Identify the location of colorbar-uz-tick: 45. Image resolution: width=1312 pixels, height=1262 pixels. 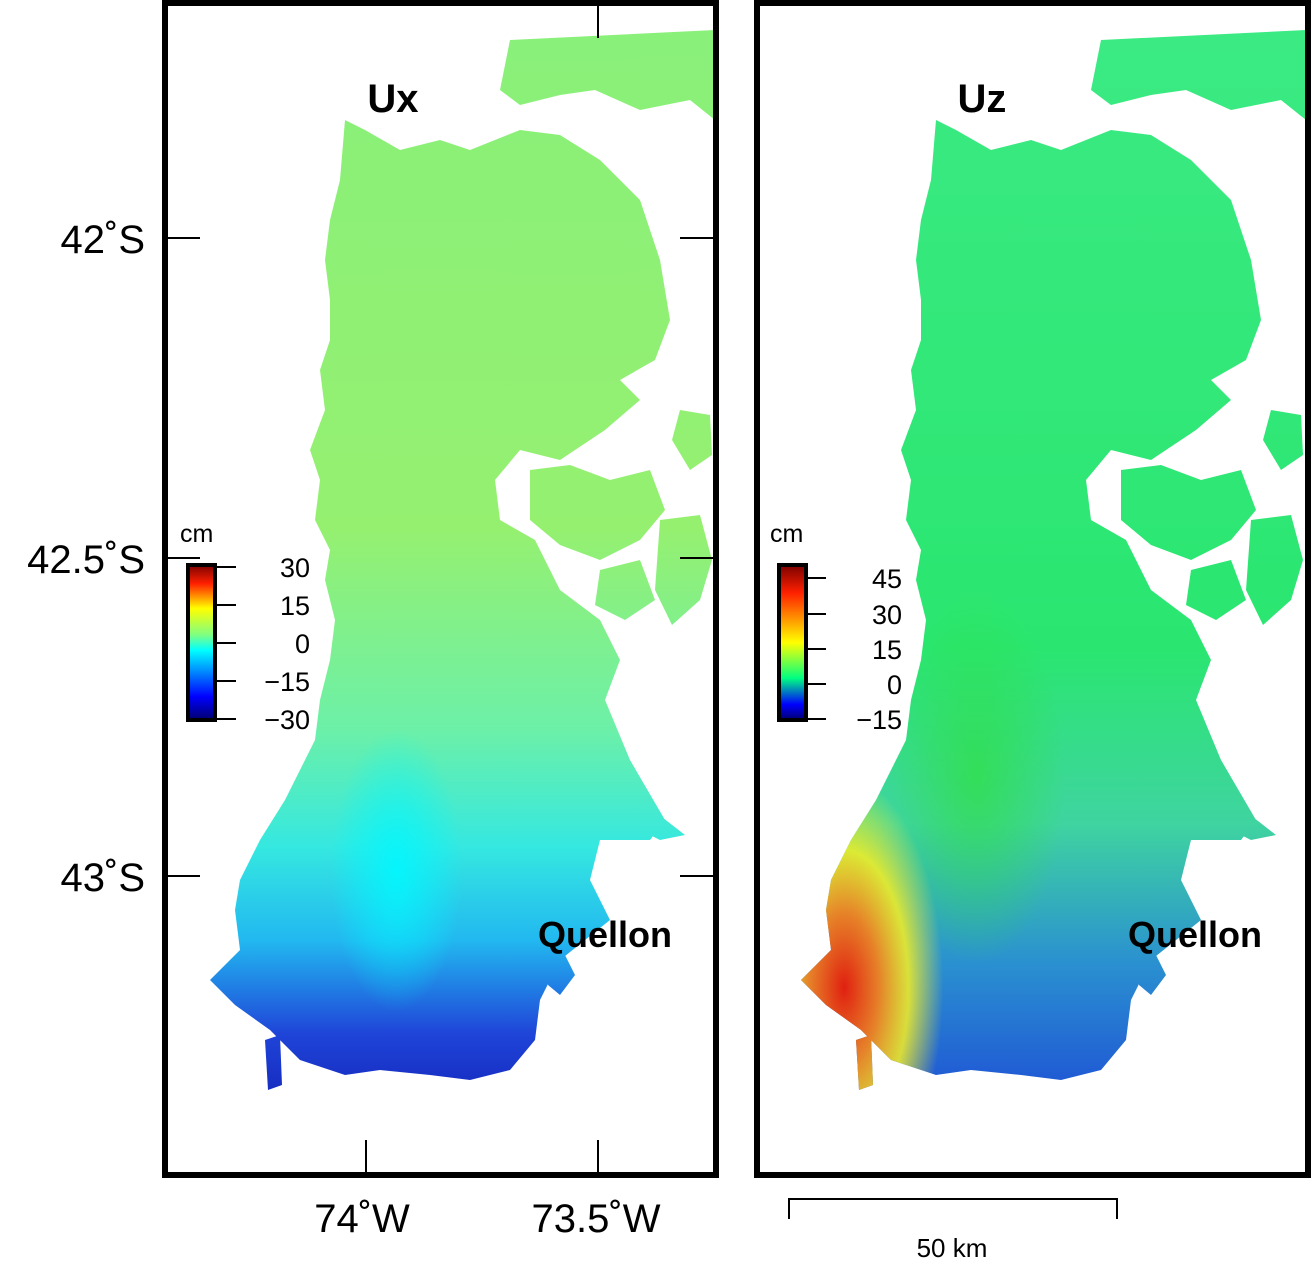
(887, 579).